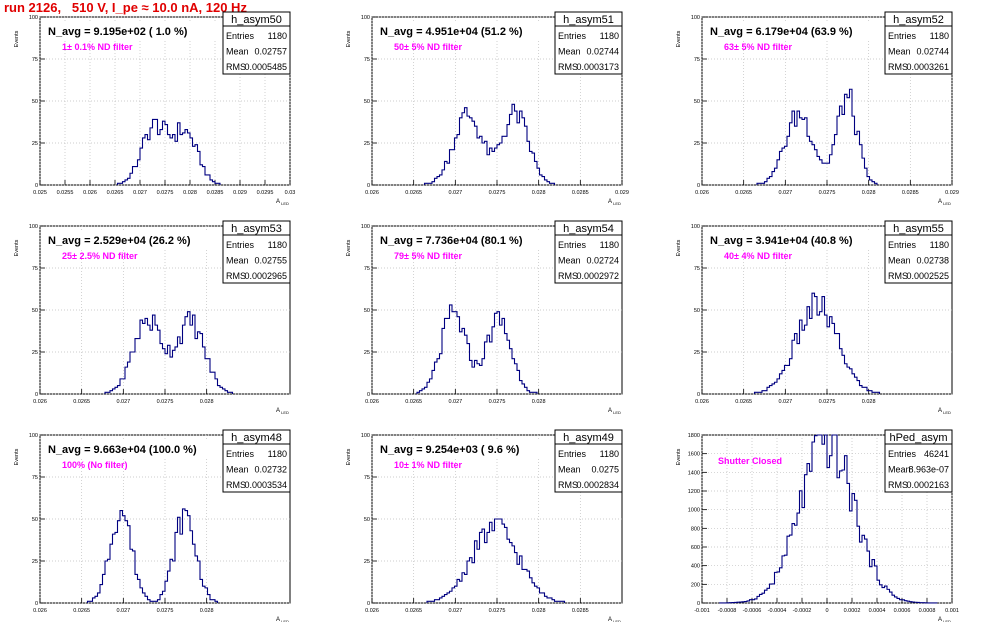 This screenshot has height=622, width=996. I want to click on x-tick-label: 0.03, so click(290, 193).